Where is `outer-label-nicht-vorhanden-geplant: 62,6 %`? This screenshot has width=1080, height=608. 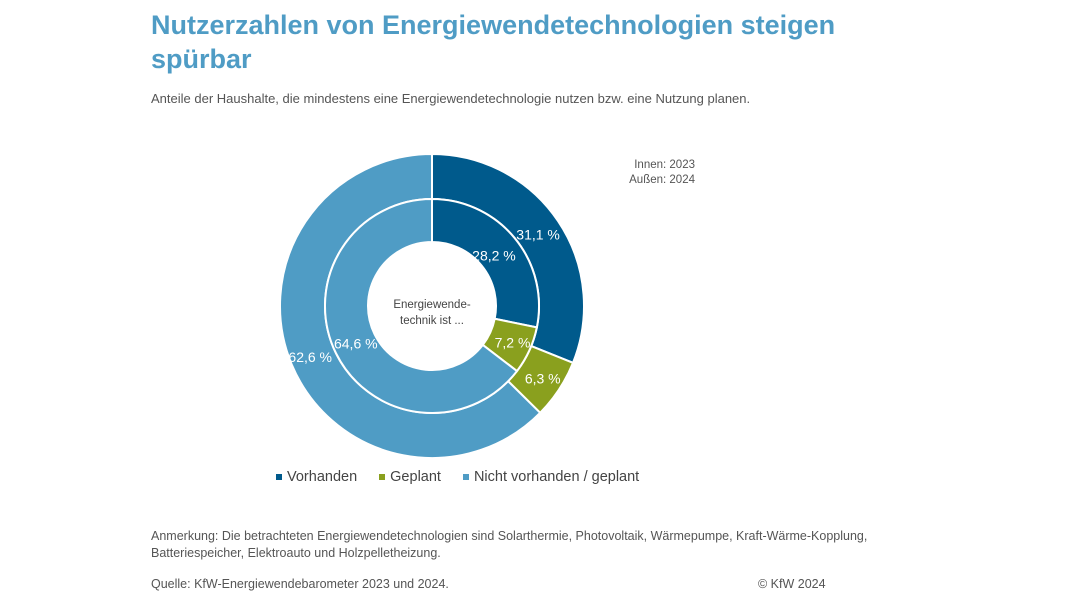 outer-label-nicht-vorhanden-geplant: 62,6 % is located at coordinates (310, 357).